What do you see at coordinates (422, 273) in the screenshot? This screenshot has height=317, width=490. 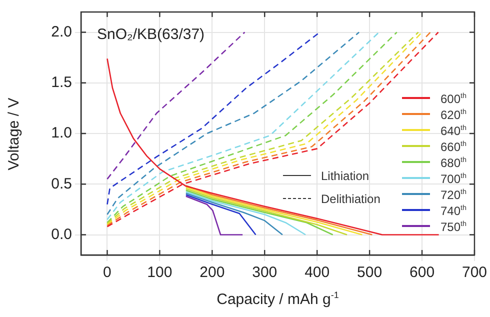 I see `x-tick-label: 600` at bounding box center [422, 273].